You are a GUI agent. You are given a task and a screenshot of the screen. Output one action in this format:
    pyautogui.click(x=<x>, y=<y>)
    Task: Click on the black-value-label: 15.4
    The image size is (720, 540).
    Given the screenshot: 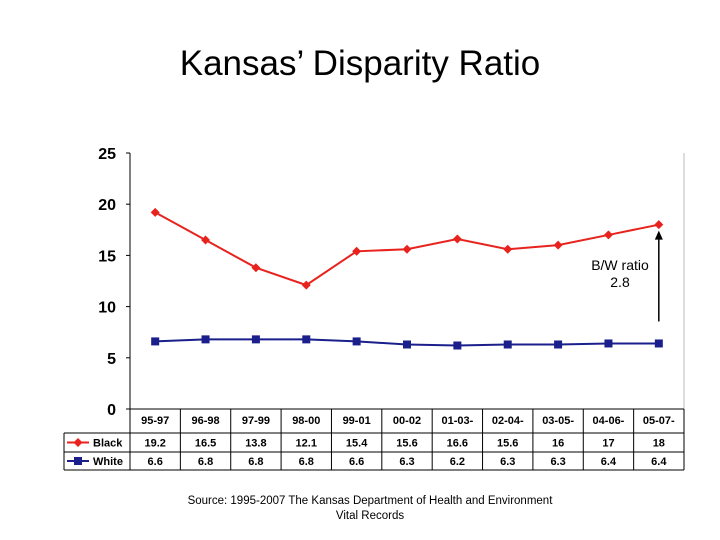 What is the action you would take?
    pyautogui.click(x=357, y=444)
    